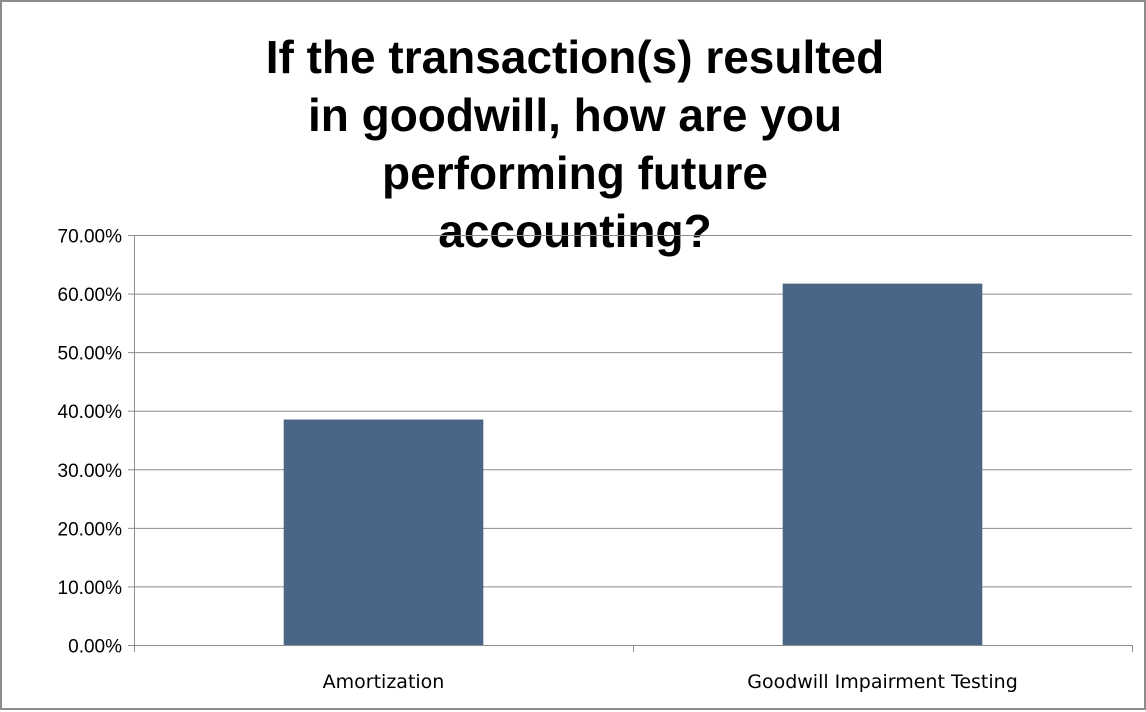  Describe the element at coordinates (384, 682) in the screenshot. I see `x-category-label: Amortization` at that location.